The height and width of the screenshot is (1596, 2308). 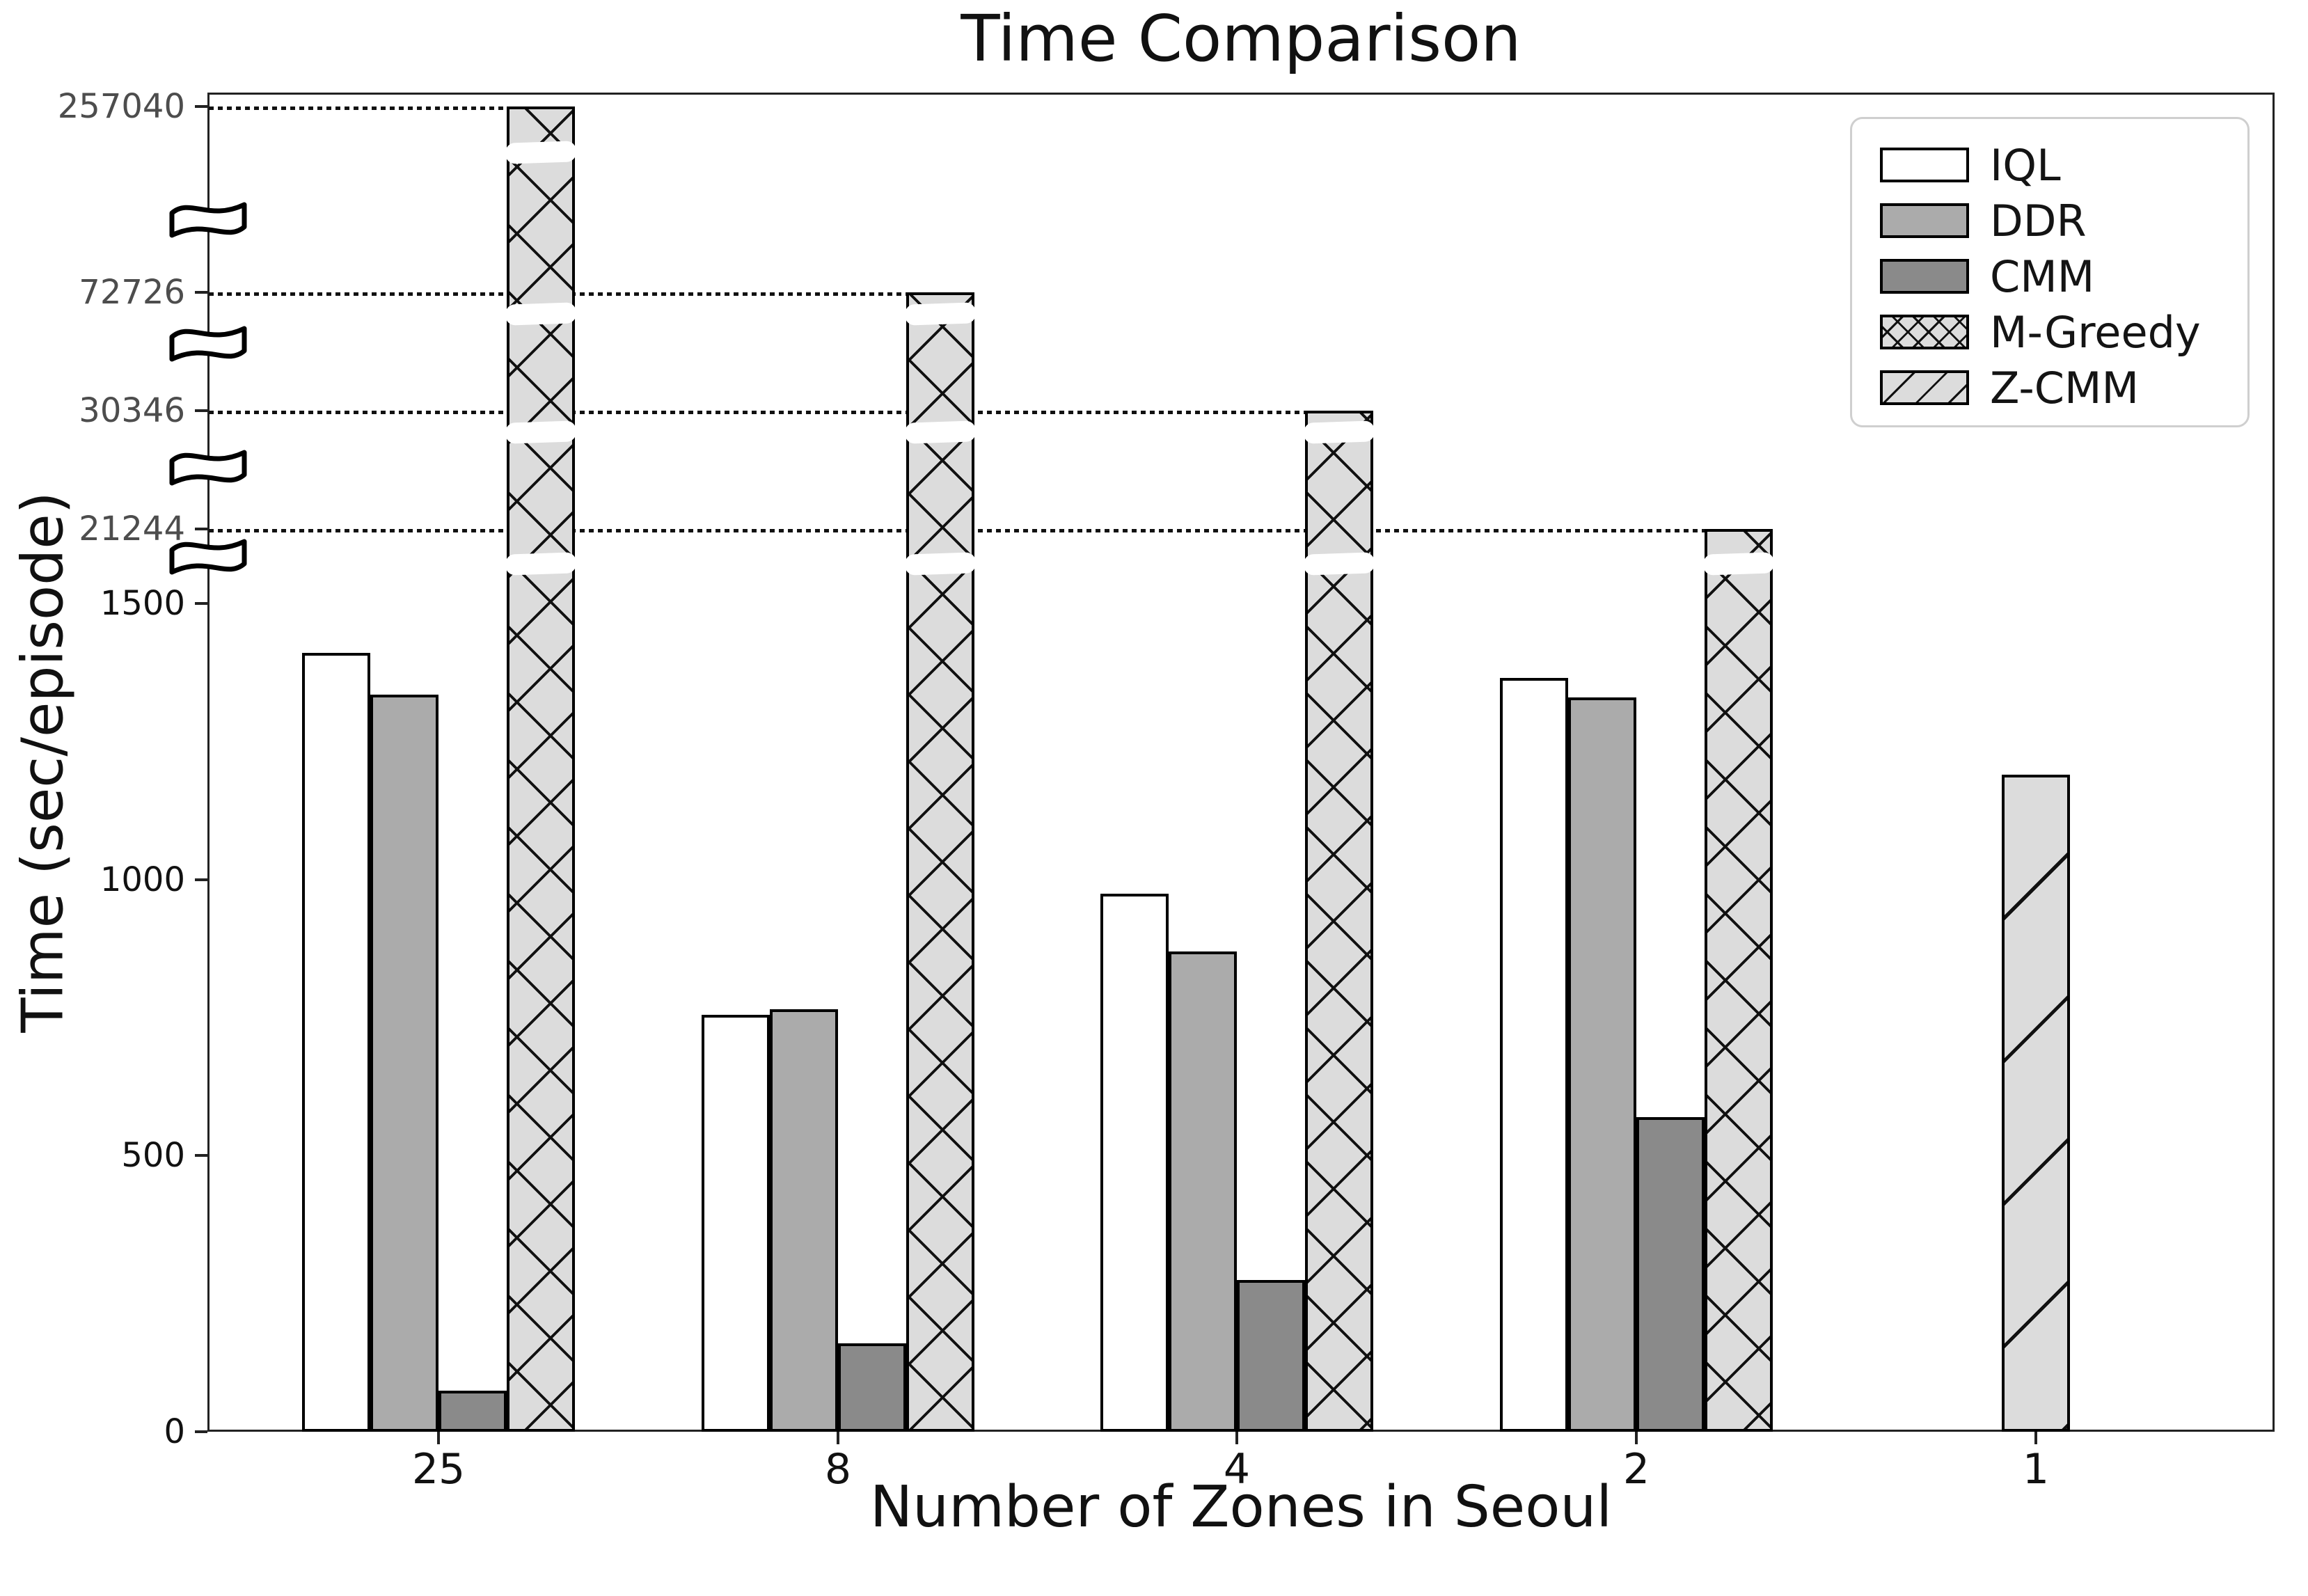 What do you see at coordinates (1924, 221) in the screenshot?
I see `legend-swatch-ddr` at bounding box center [1924, 221].